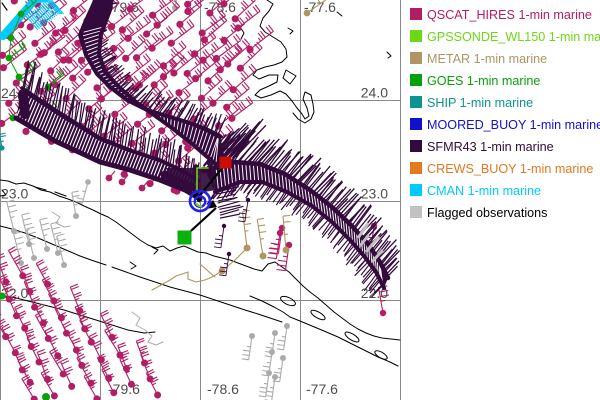 This screenshot has height=400, width=600. I want to click on svg-text: Flagged observations, so click(487, 213).